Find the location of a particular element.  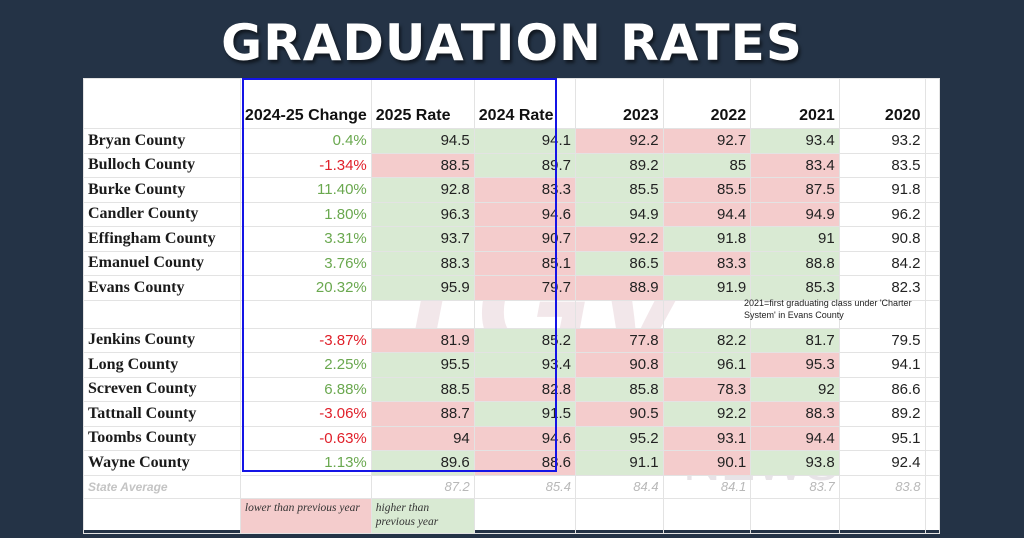

rate-value: 81.9 is located at coordinates (422, 340).